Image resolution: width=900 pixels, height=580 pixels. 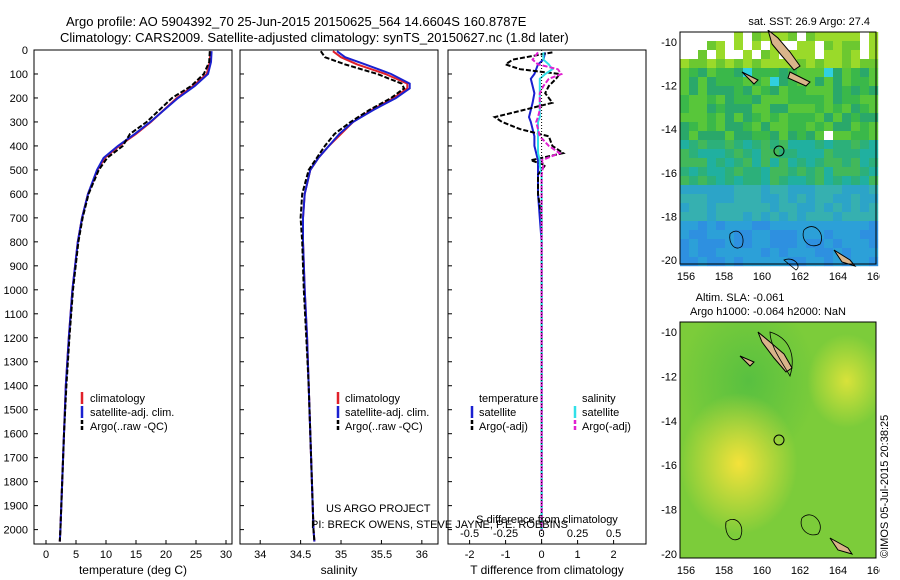 What do you see at coordinates (19, 75) in the screenshot?
I see `depth-tick-label: 100` at bounding box center [19, 75].